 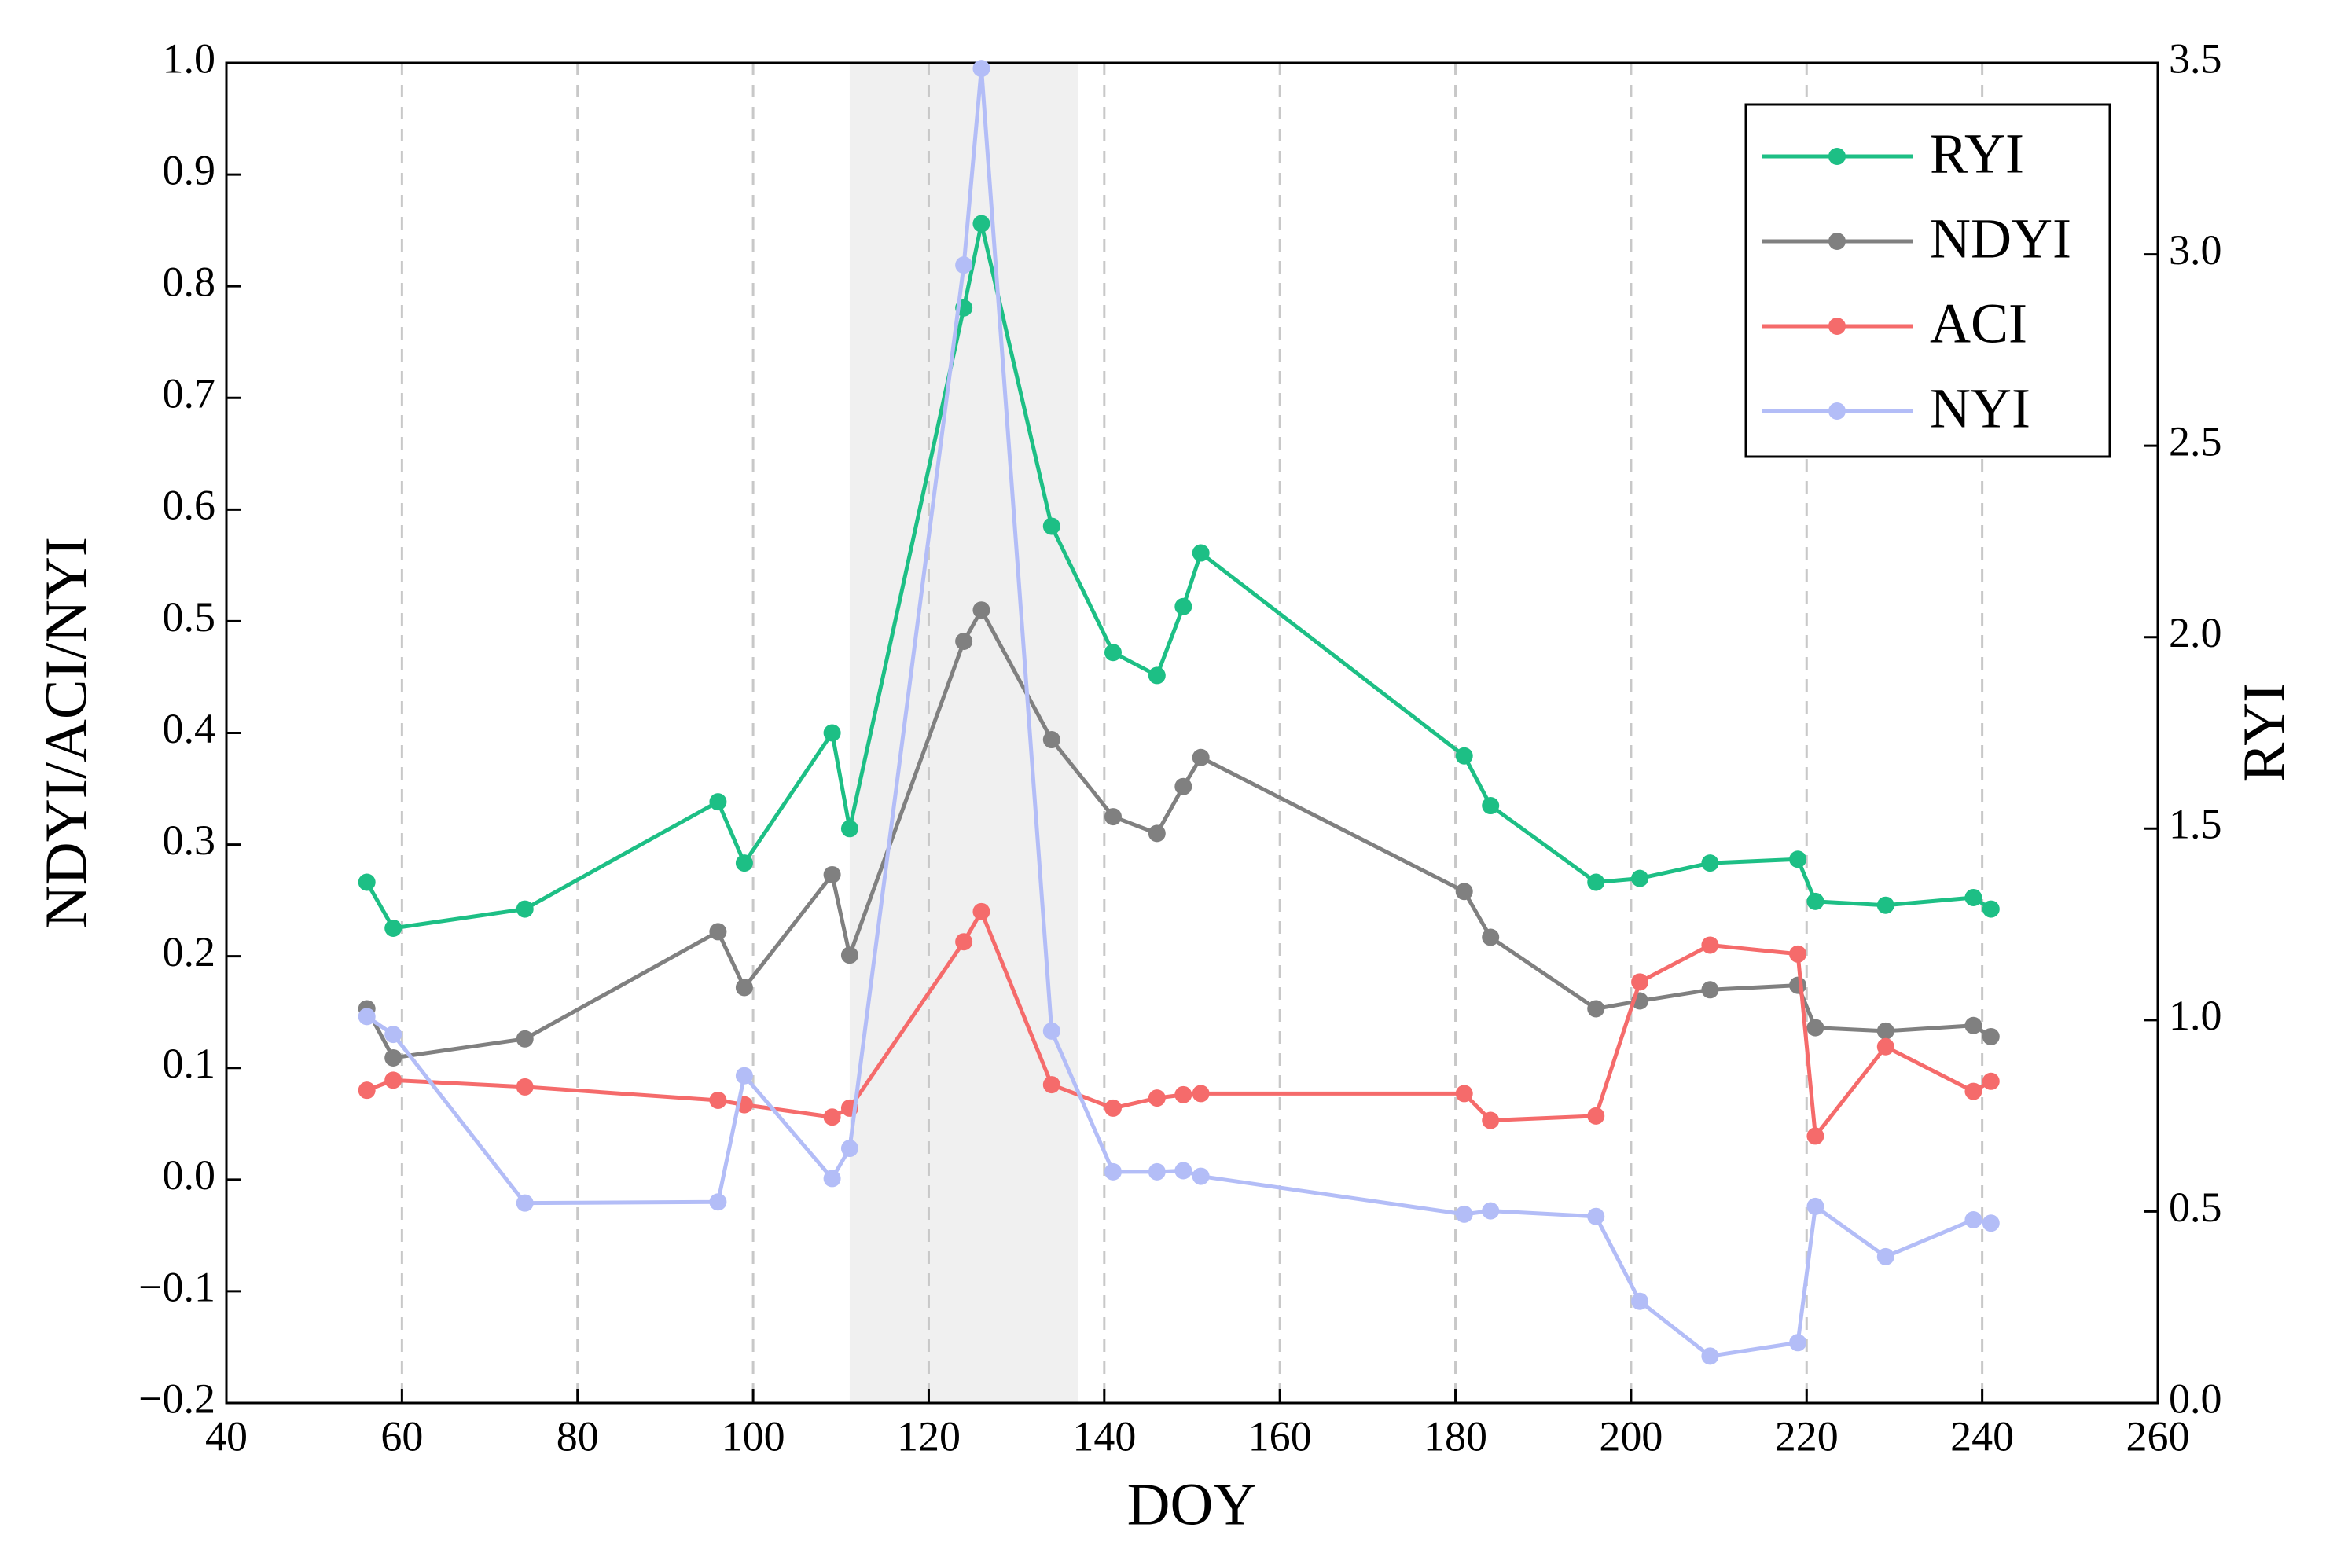 I want to click on x-tick-label: 80, so click(x=578, y=1436).